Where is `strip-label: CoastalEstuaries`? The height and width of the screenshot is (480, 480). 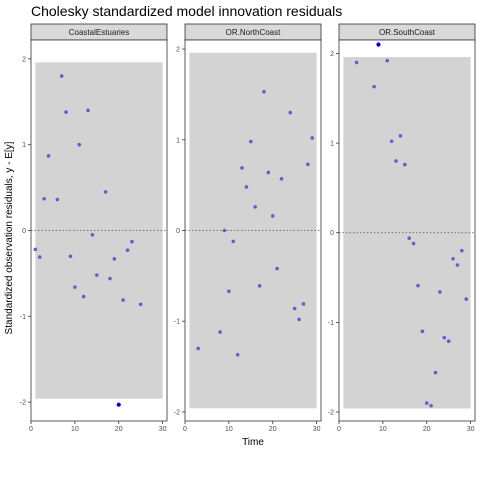
strip-label: CoastalEstuaries is located at coordinates (99, 32).